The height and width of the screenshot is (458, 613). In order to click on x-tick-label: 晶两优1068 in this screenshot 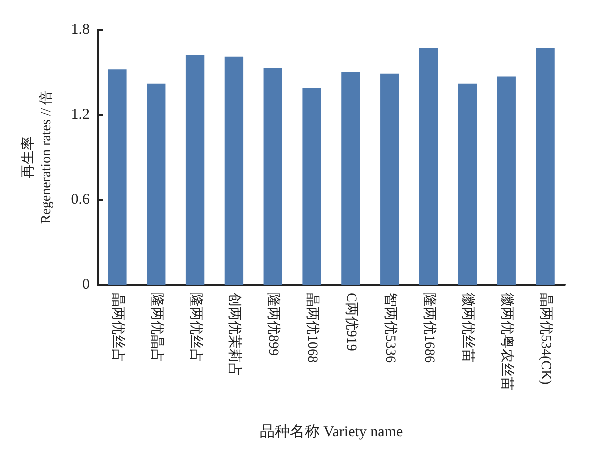, I will do `click(312, 328)`.